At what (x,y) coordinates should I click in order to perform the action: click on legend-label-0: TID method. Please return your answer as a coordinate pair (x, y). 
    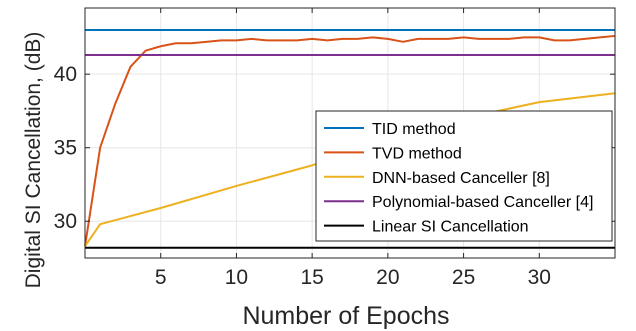
    Looking at the image, I should click on (414, 129).